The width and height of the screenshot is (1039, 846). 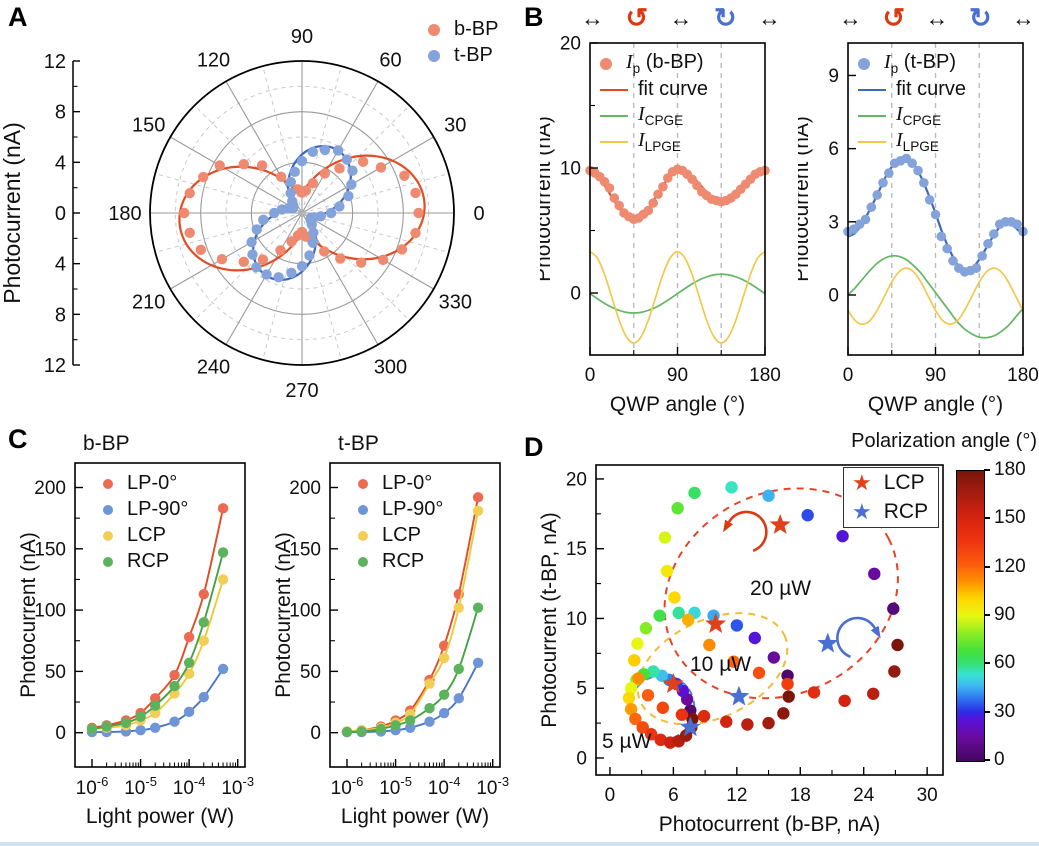 What do you see at coordinates (864, 795) in the screenshot?
I see `svg-text: 24` at bounding box center [864, 795].